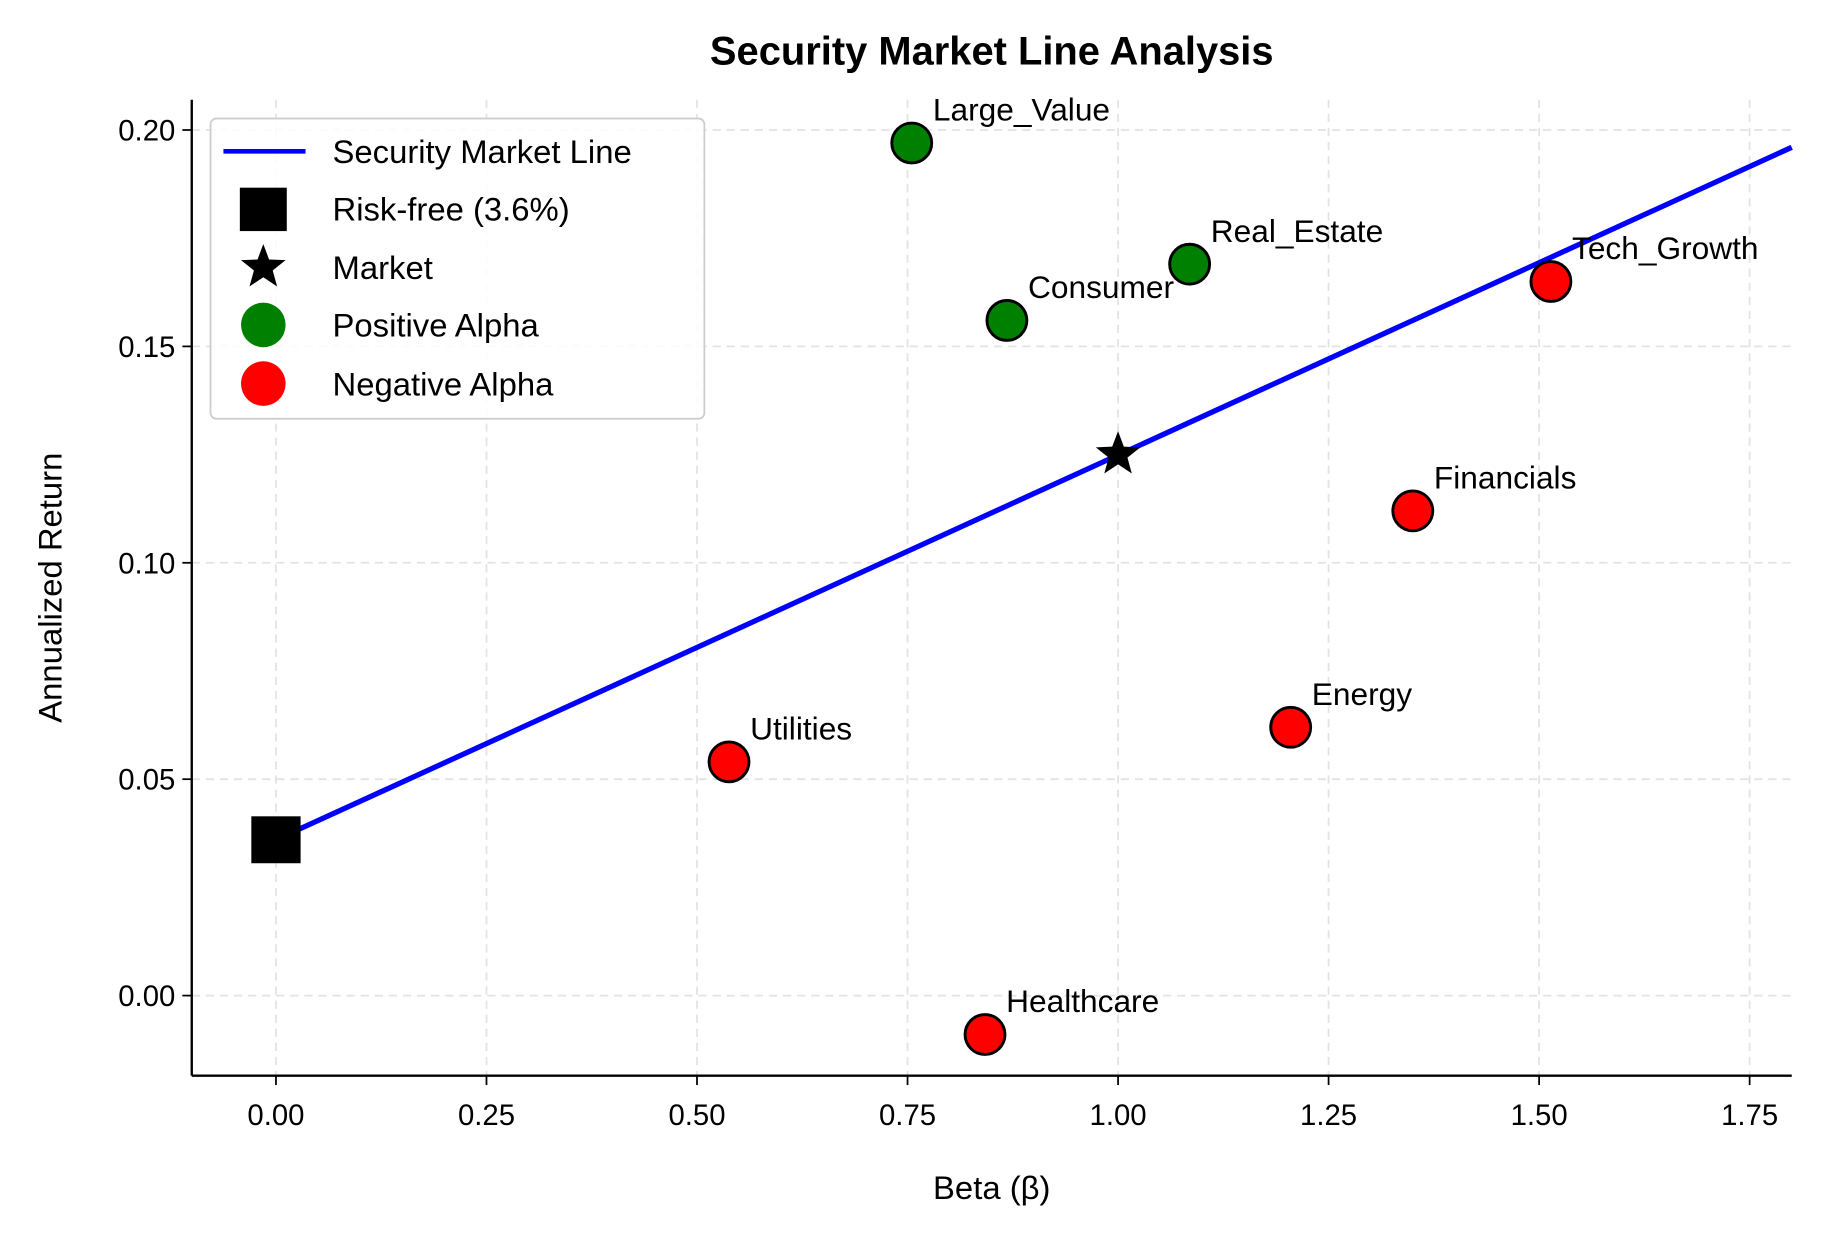  Describe the element at coordinates (146, 131) in the screenshot. I see `y-tick-label: 0.20` at that location.